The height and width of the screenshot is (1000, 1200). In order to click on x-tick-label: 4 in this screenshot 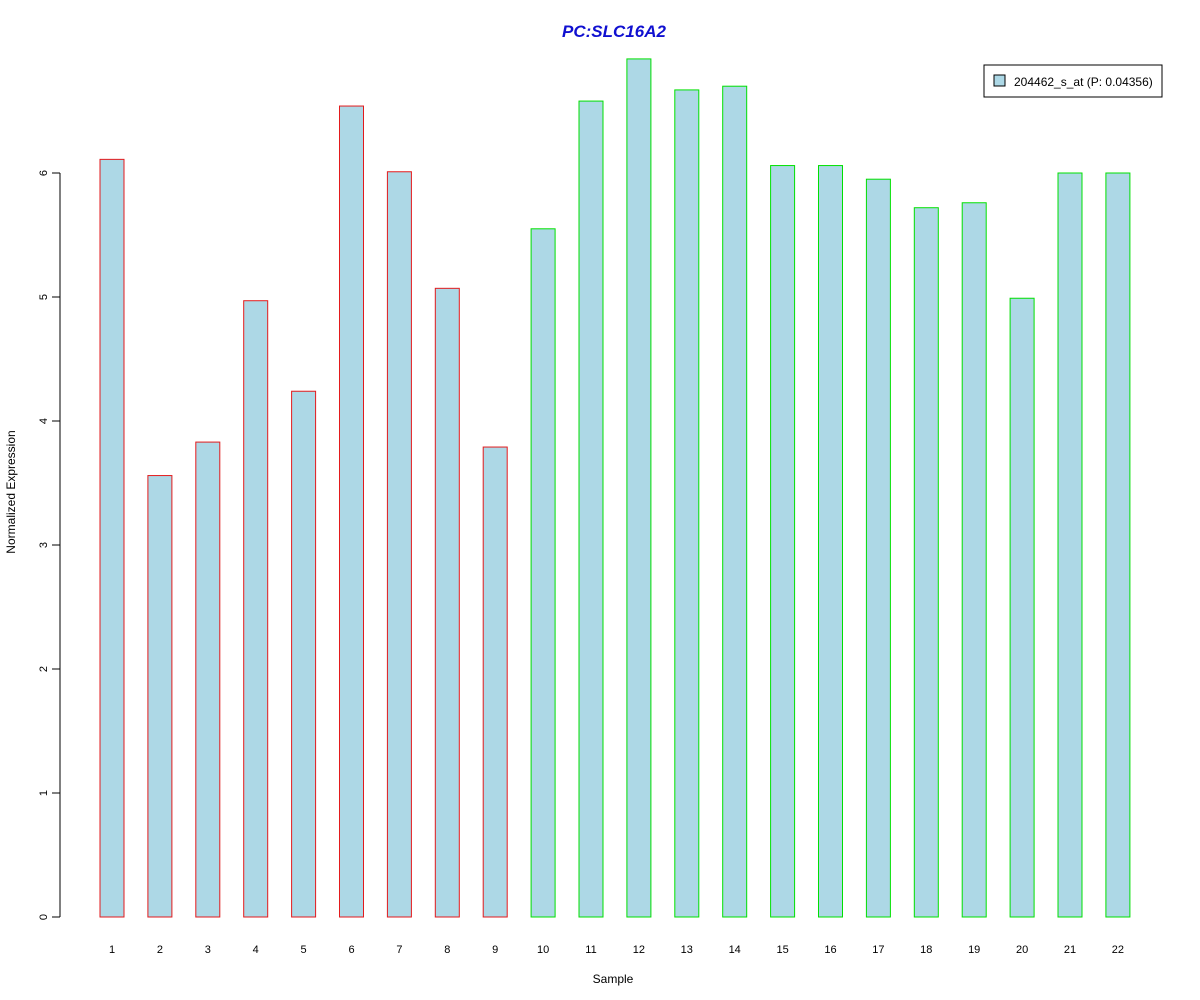, I will do `click(256, 950)`.